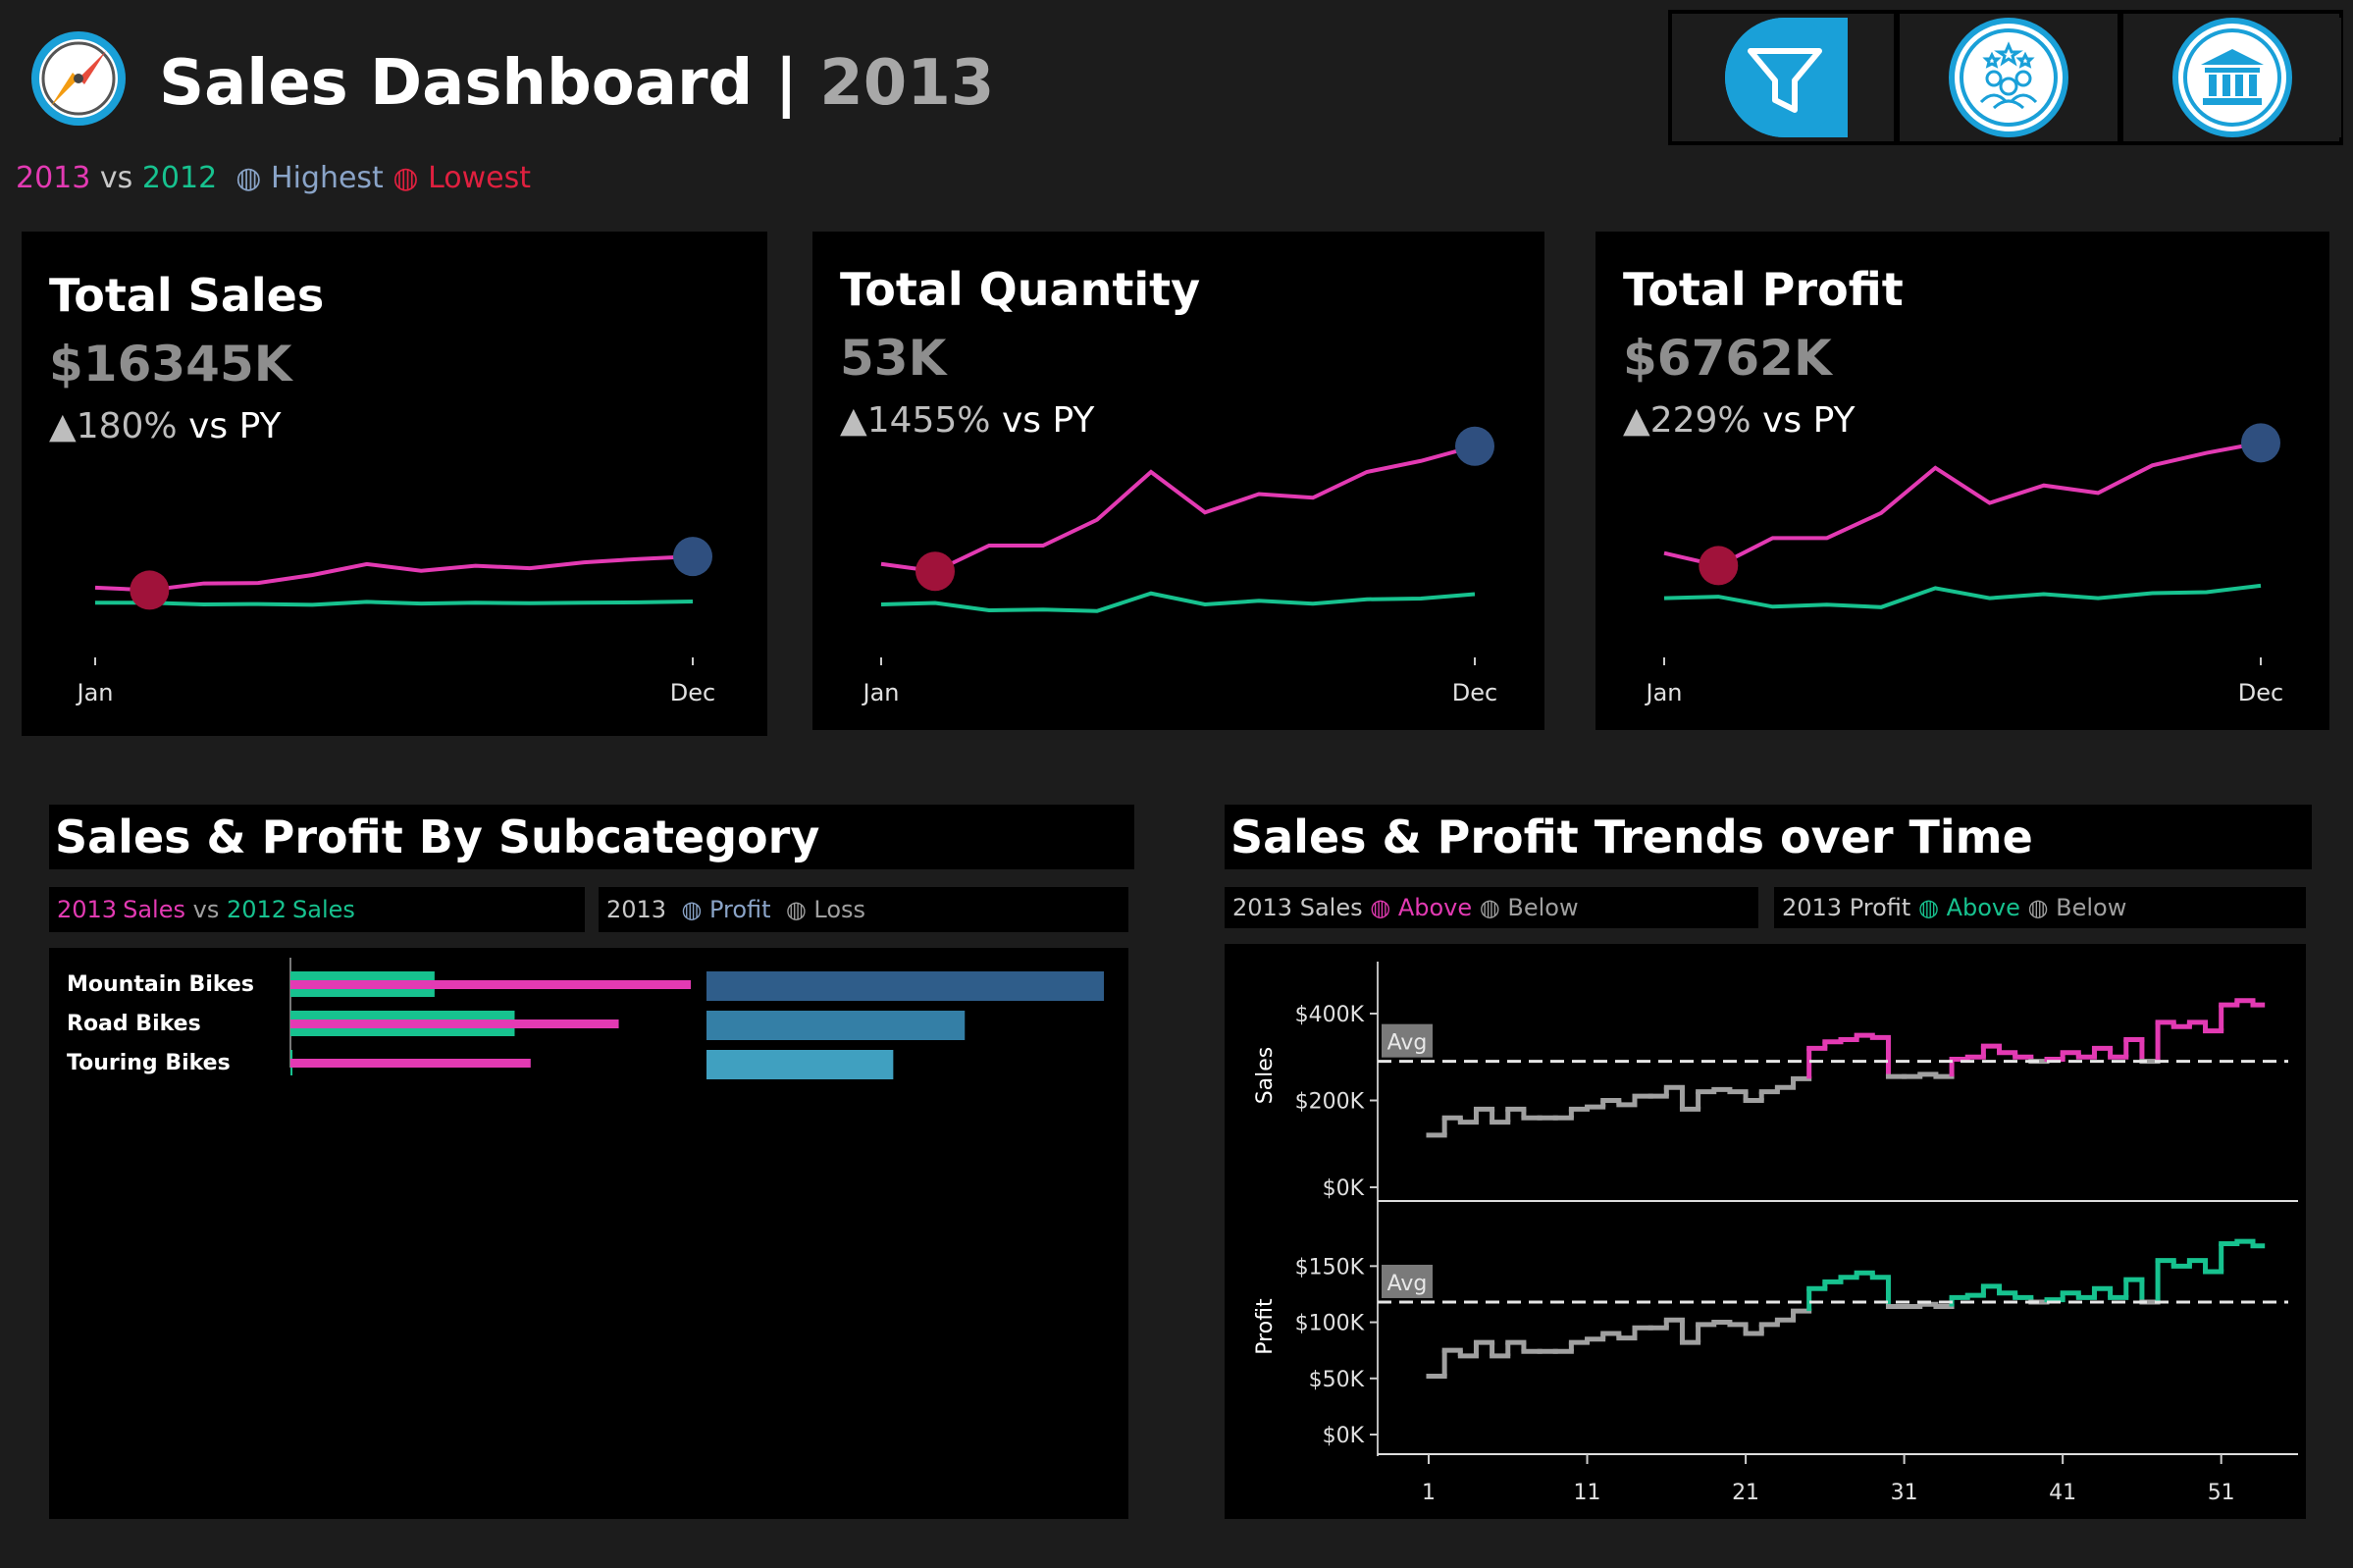 The image size is (2353, 1568). I want to click on title-year: 2013, so click(907, 84).